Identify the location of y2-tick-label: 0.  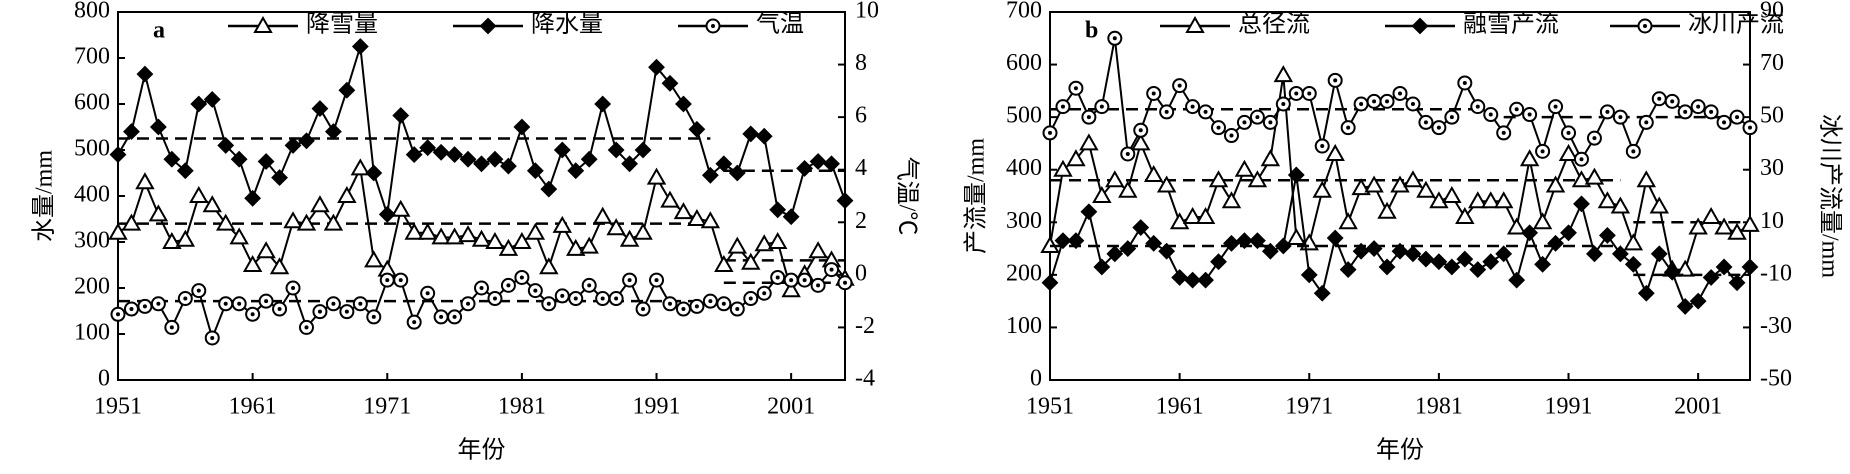
(861, 273).